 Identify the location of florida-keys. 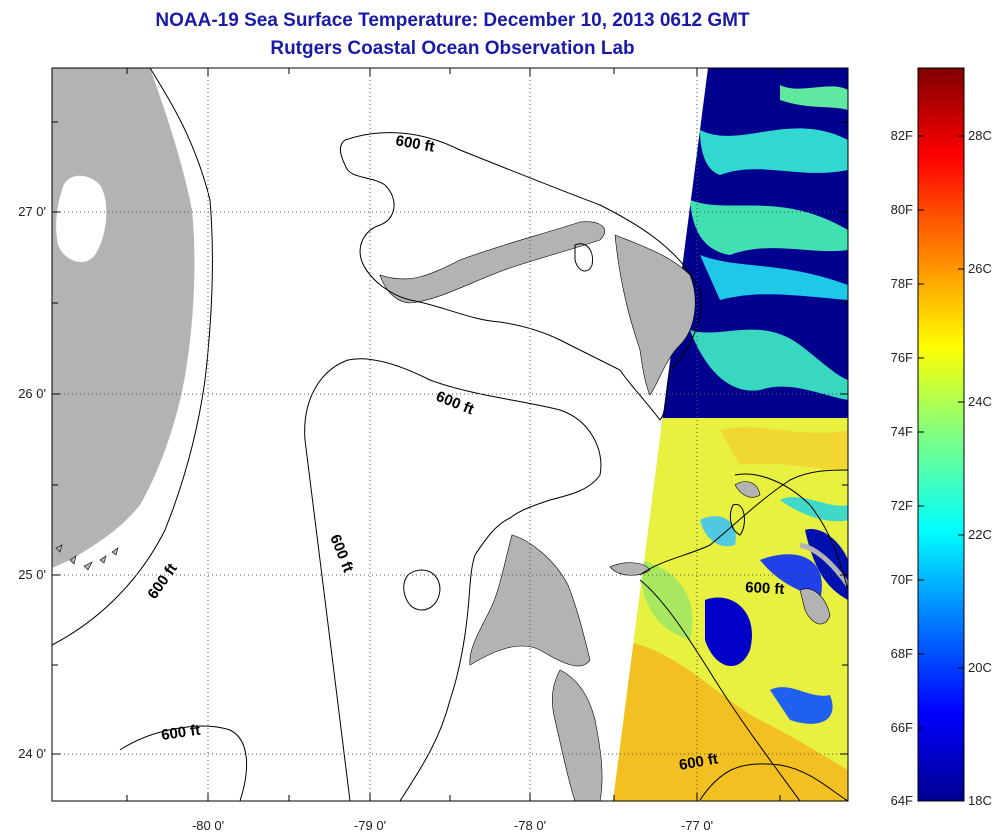
(87, 557).